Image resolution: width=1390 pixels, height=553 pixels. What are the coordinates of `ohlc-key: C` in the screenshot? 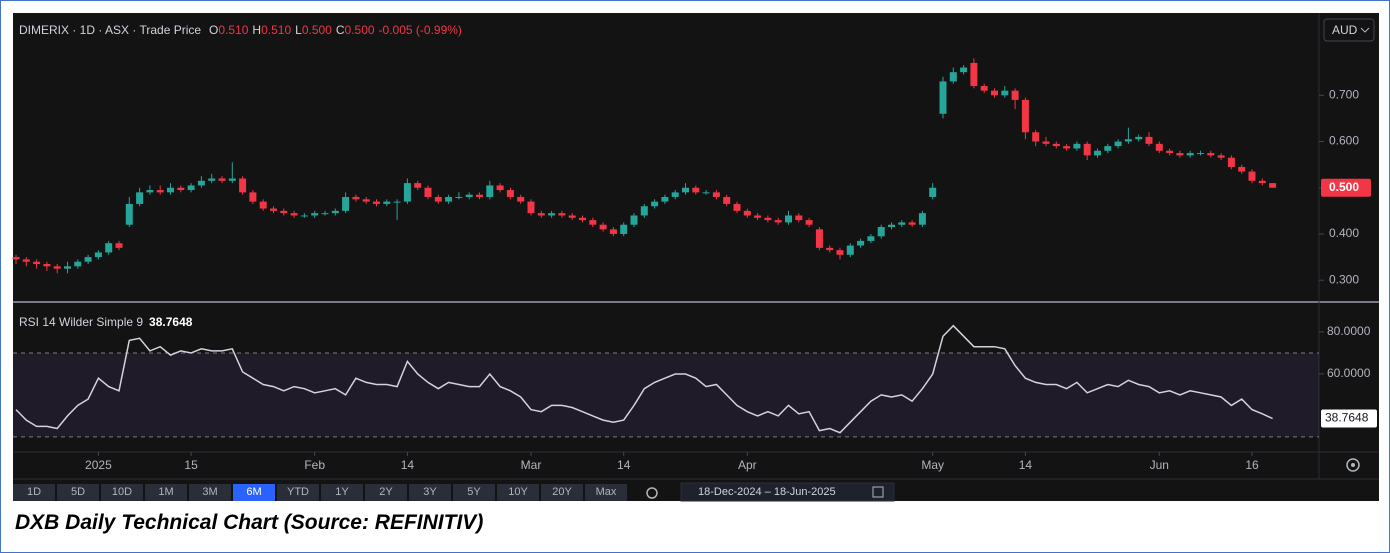 It's located at (340, 30).